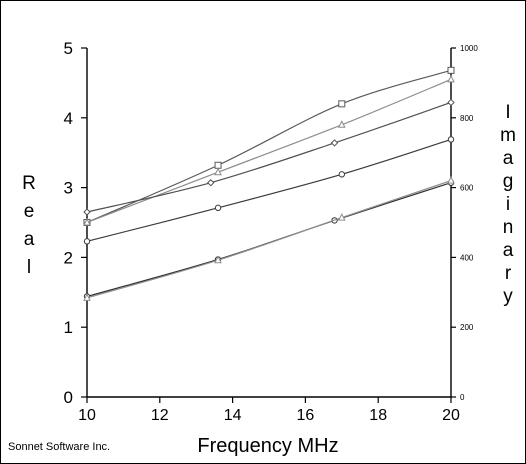 The width and height of the screenshot is (526, 464). I want to click on y-axis-right-label-letter: n, so click(508, 227).